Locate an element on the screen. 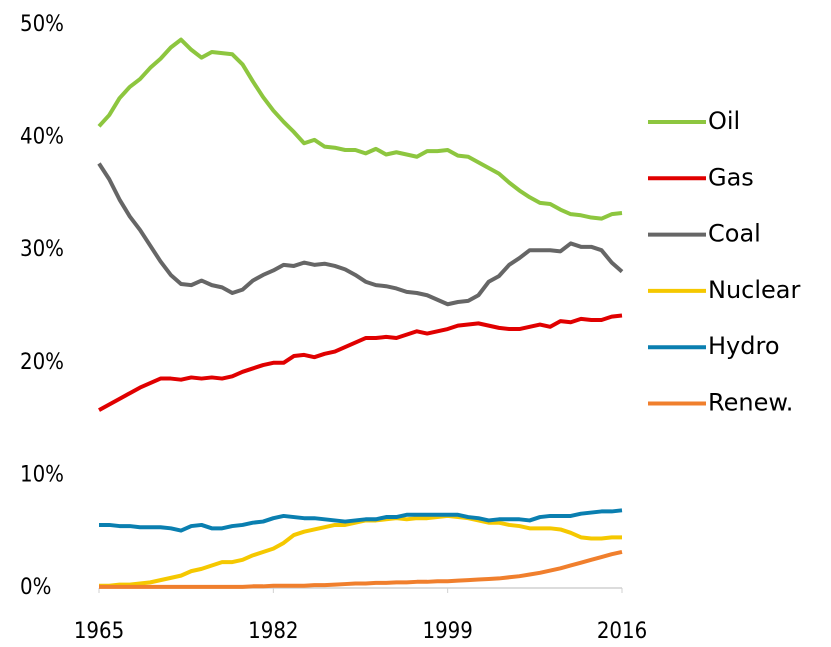  legend-label: Coal is located at coordinates (734, 234).